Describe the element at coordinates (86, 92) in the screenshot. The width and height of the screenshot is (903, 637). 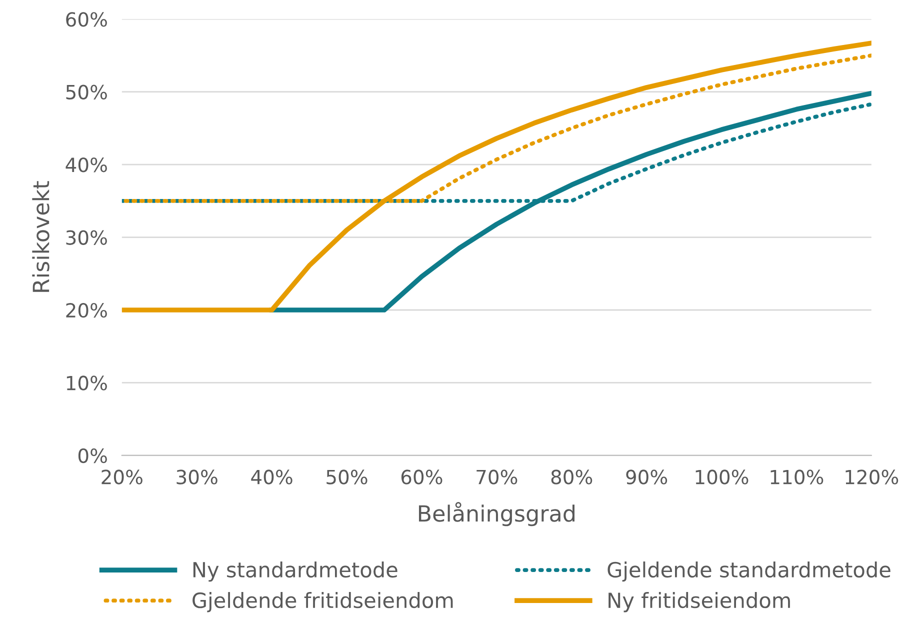
I see `y-tick-label: 50%` at that location.